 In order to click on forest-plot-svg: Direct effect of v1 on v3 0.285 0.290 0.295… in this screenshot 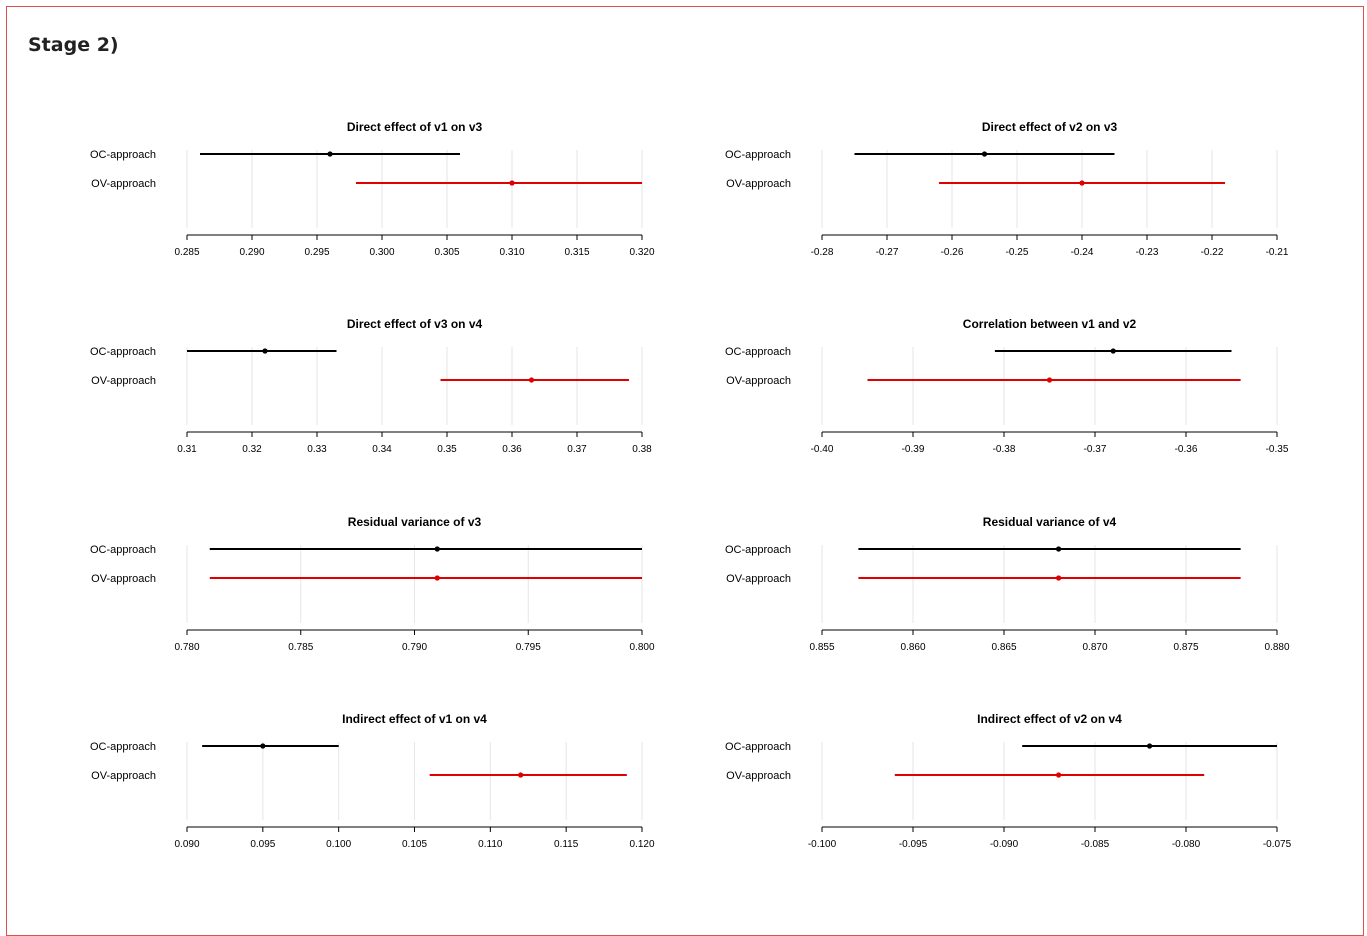, I will do `click(372, 189)`.